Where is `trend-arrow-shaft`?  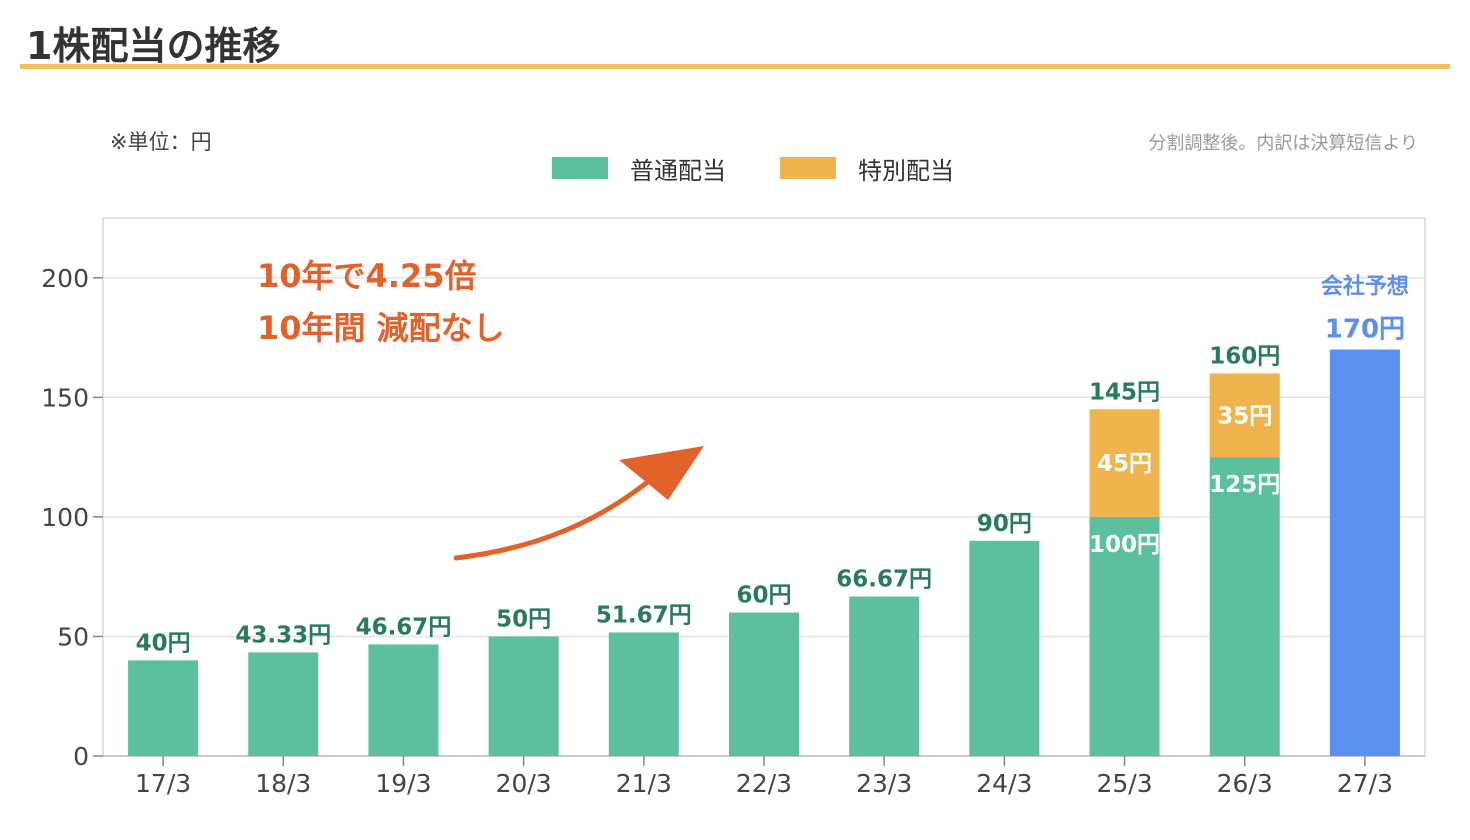 trend-arrow-shaft is located at coordinates (553, 519).